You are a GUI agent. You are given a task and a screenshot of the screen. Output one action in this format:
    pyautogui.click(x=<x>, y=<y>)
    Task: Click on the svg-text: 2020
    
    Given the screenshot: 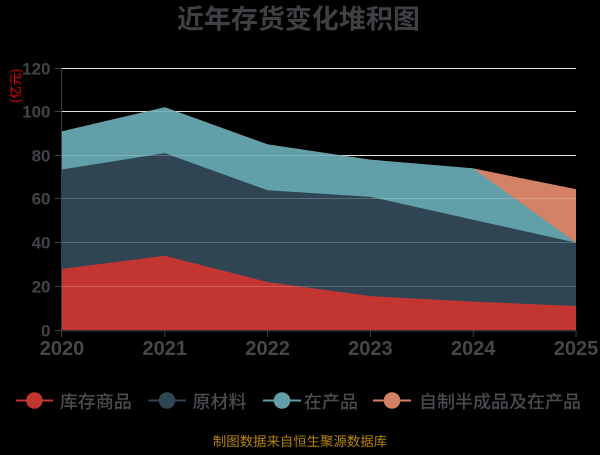 What is the action you would take?
    pyautogui.click(x=62, y=349)
    